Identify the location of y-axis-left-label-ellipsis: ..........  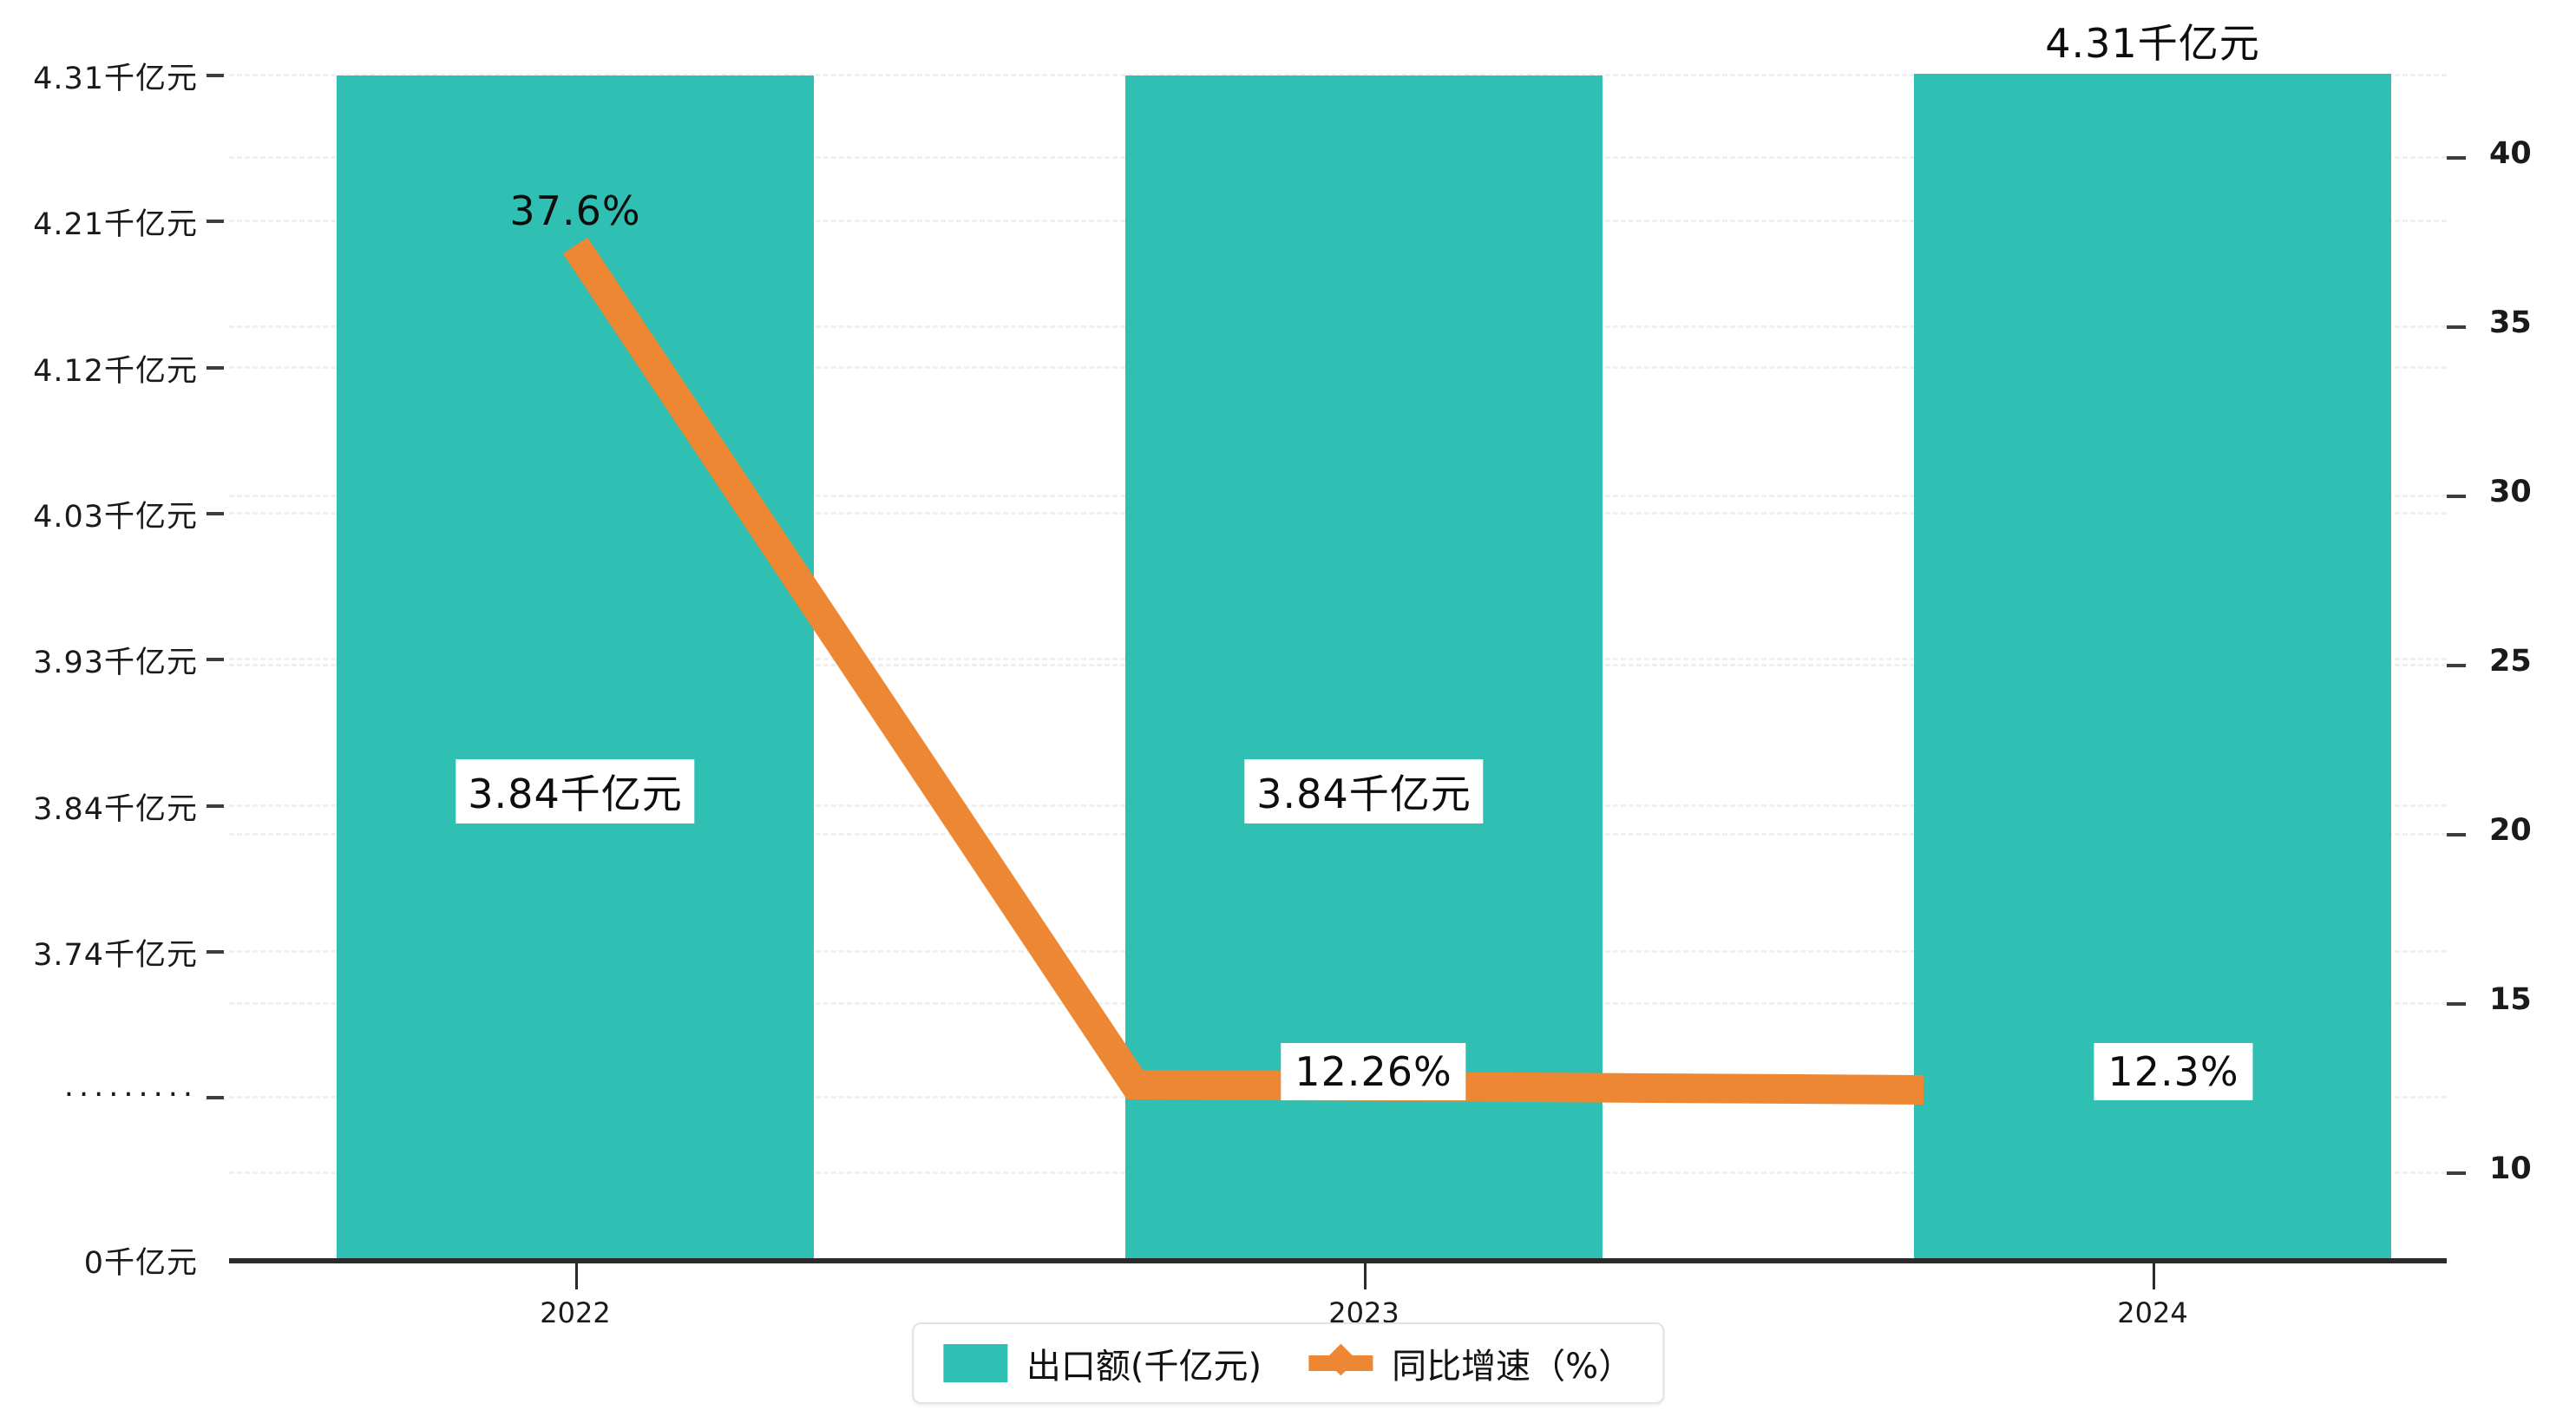
(130, 1087).